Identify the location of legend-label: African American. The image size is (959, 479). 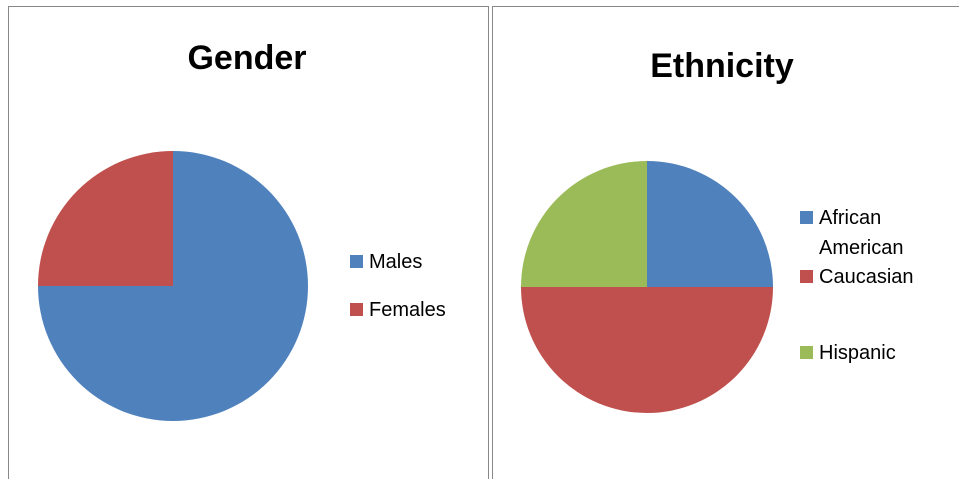
(861, 233).